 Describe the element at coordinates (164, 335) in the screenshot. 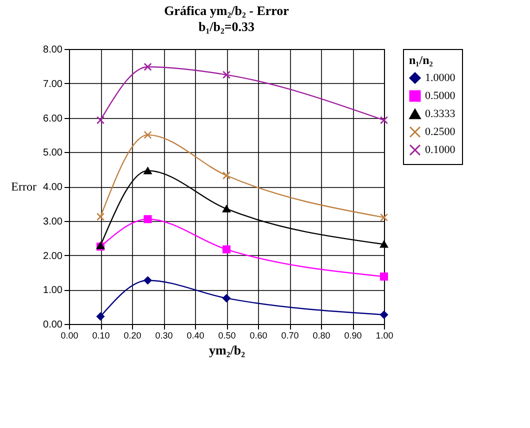

I see `x-tick-label: 0.30` at that location.